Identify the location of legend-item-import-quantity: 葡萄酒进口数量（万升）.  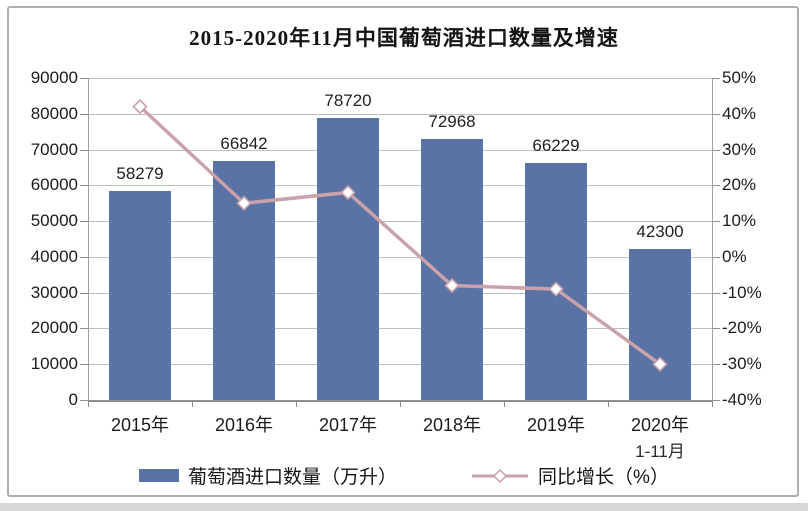
(268, 475).